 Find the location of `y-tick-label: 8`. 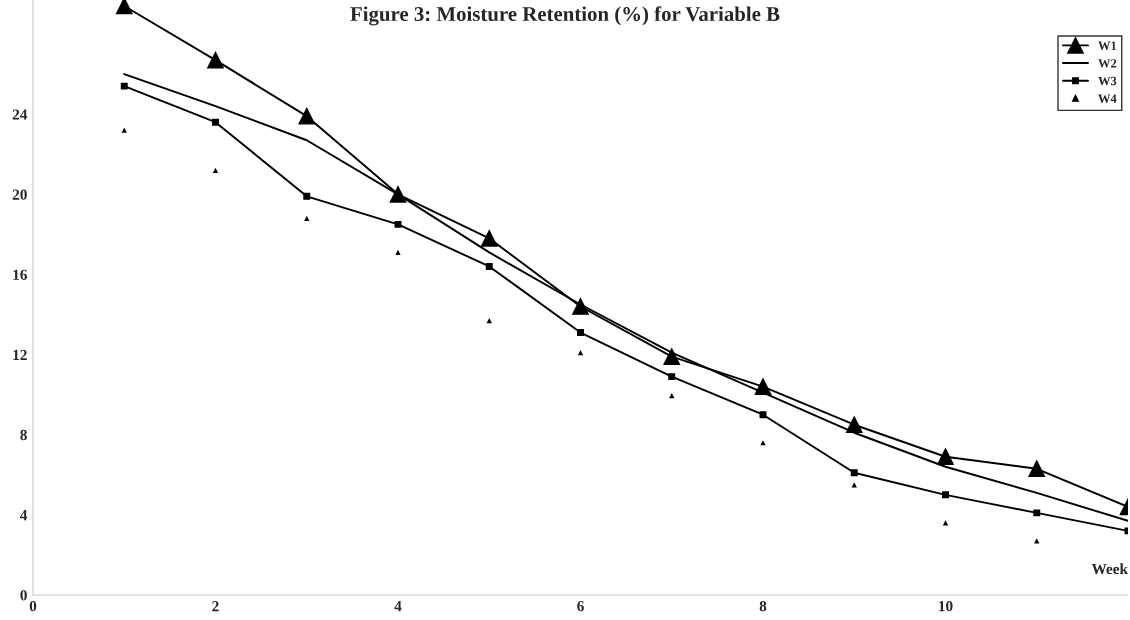

y-tick-label: 8 is located at coordinates (23, 435).